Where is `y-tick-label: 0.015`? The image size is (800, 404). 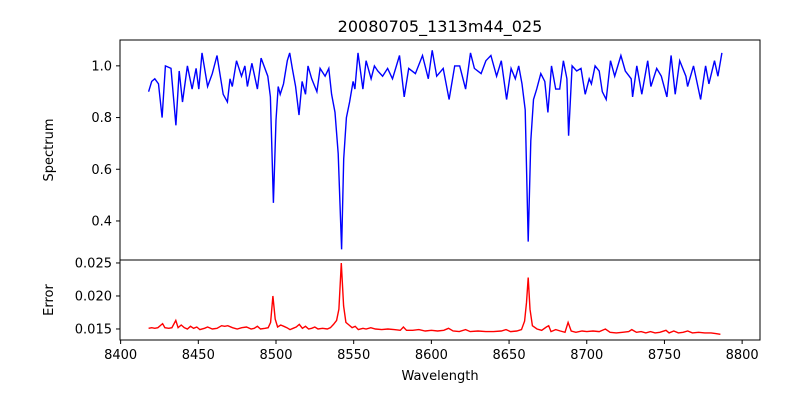 y-tick-label: 0.015 is located at coordinates (93, 329).